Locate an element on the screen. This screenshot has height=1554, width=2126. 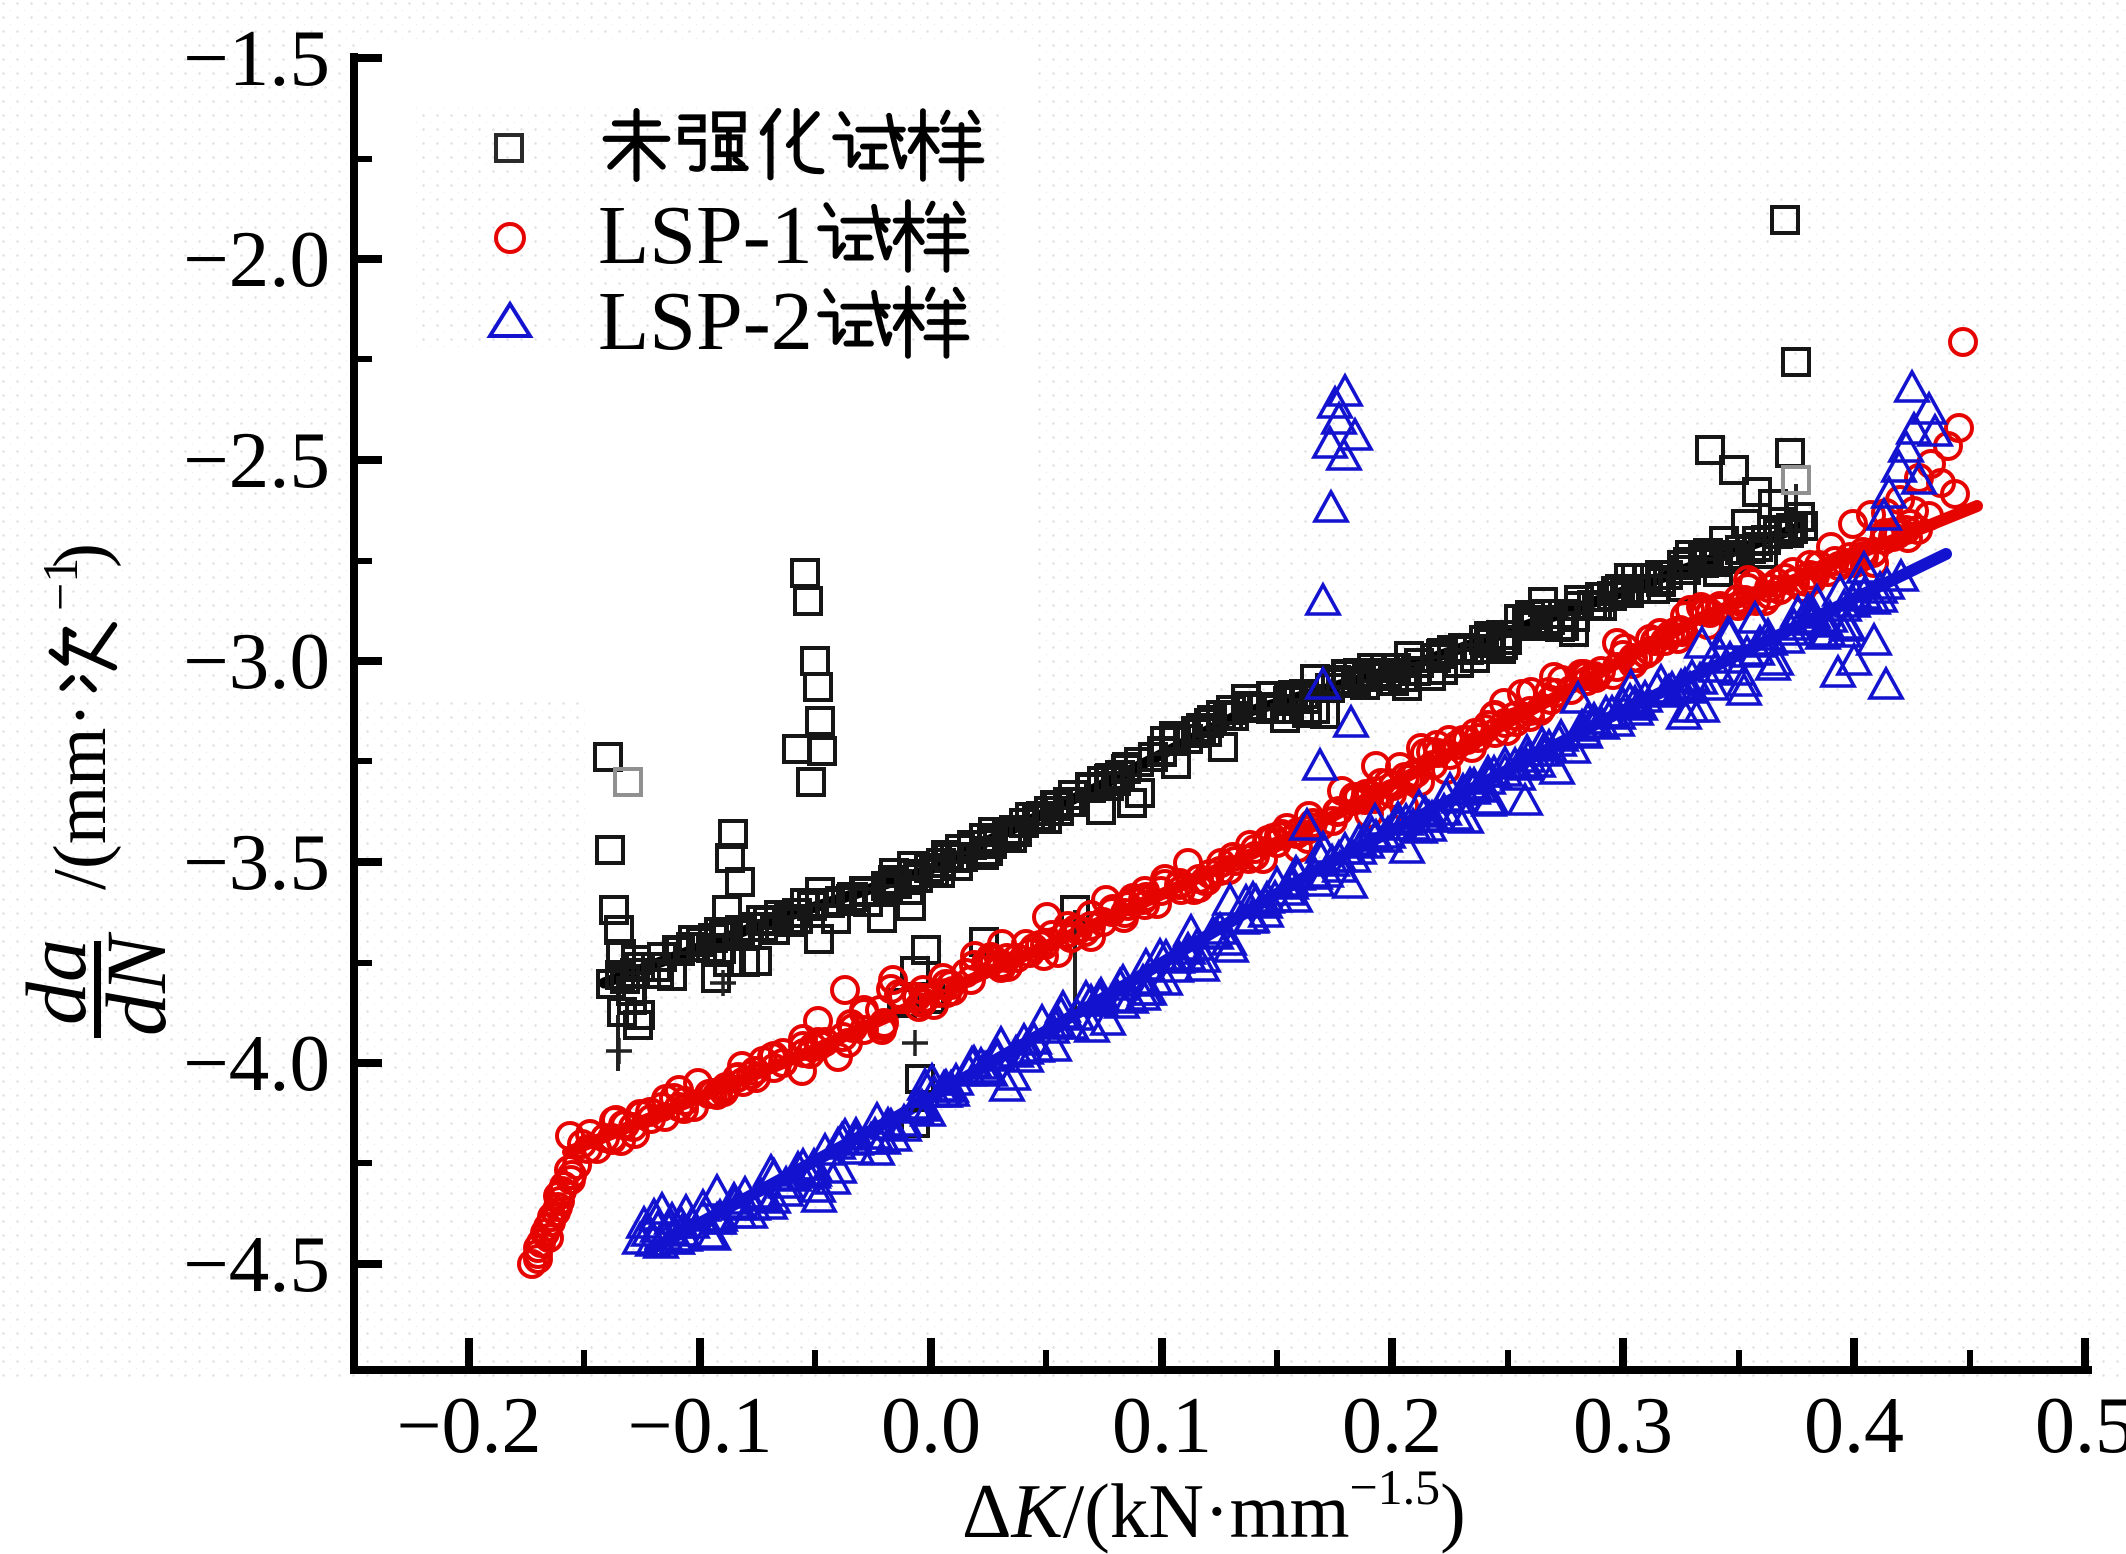
svg-text: dN is located at coordinates (136, 983).